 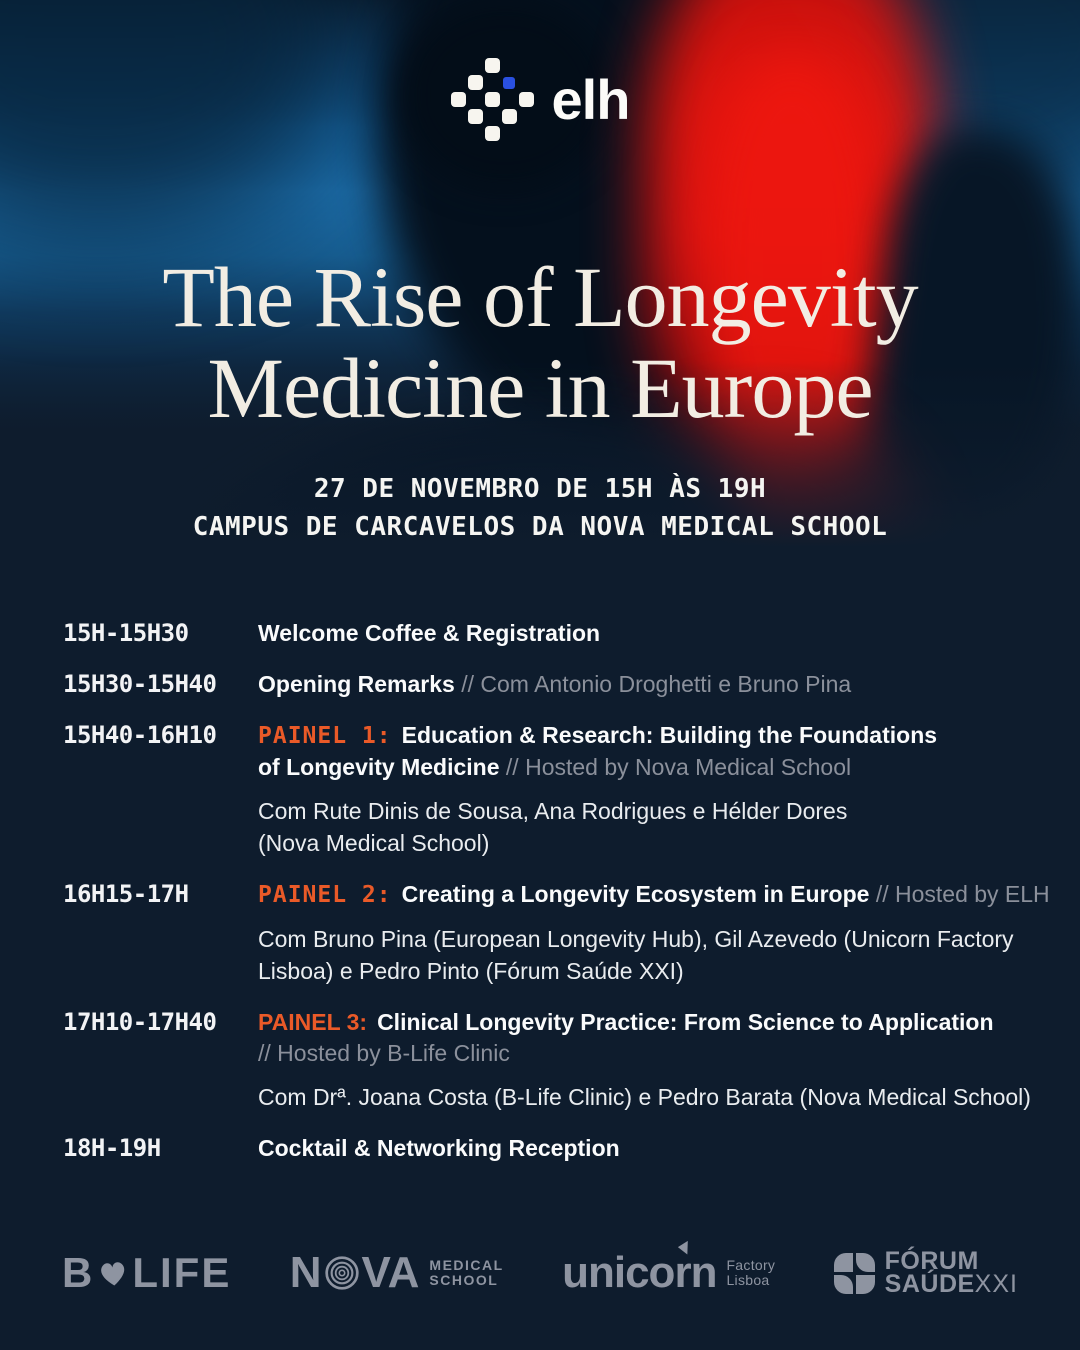 What do you see at coordinates (929, 1284) in the screenshot?
I see `forum-saude: SAÚDE` at bounding box center [929, 1284].